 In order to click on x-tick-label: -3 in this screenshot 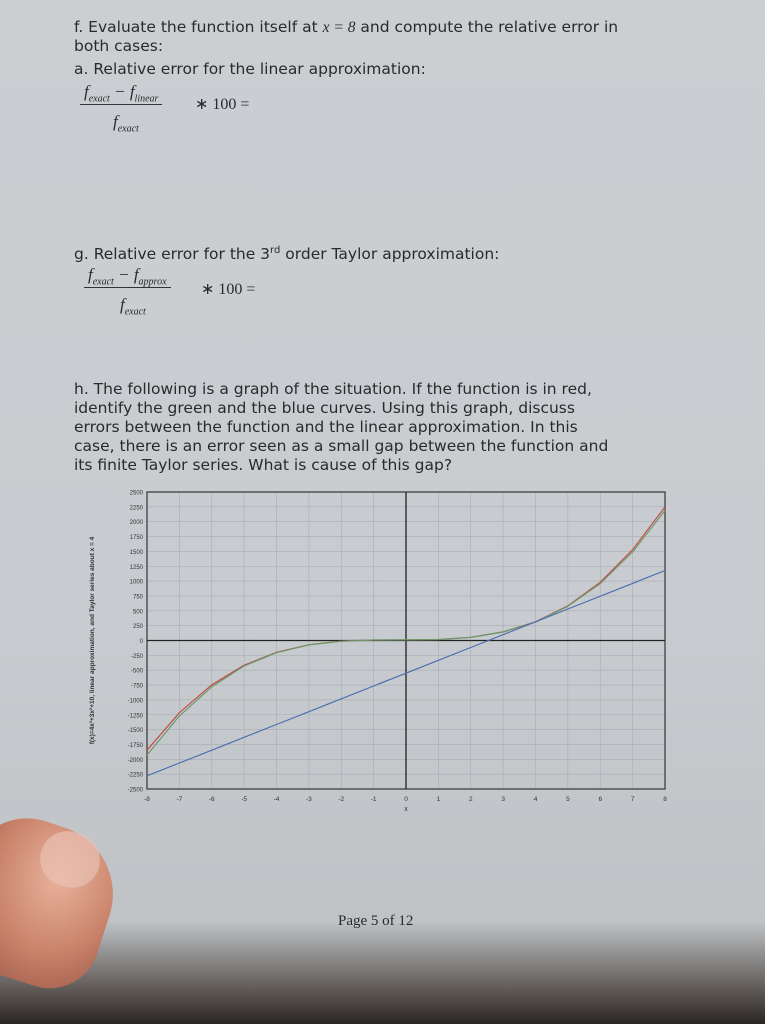, I will do `click(309, 799)`.